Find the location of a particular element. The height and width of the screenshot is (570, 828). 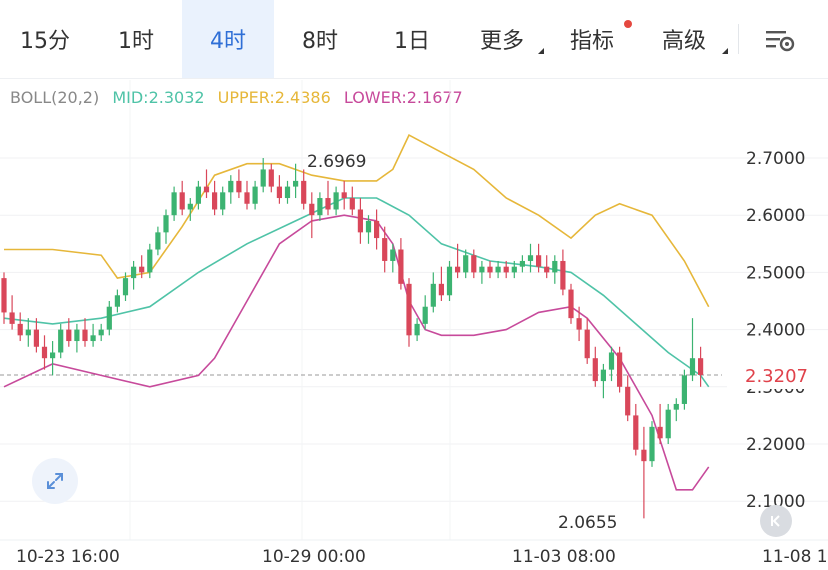

tab-0: 15分 is located at coordinates (45, 39).